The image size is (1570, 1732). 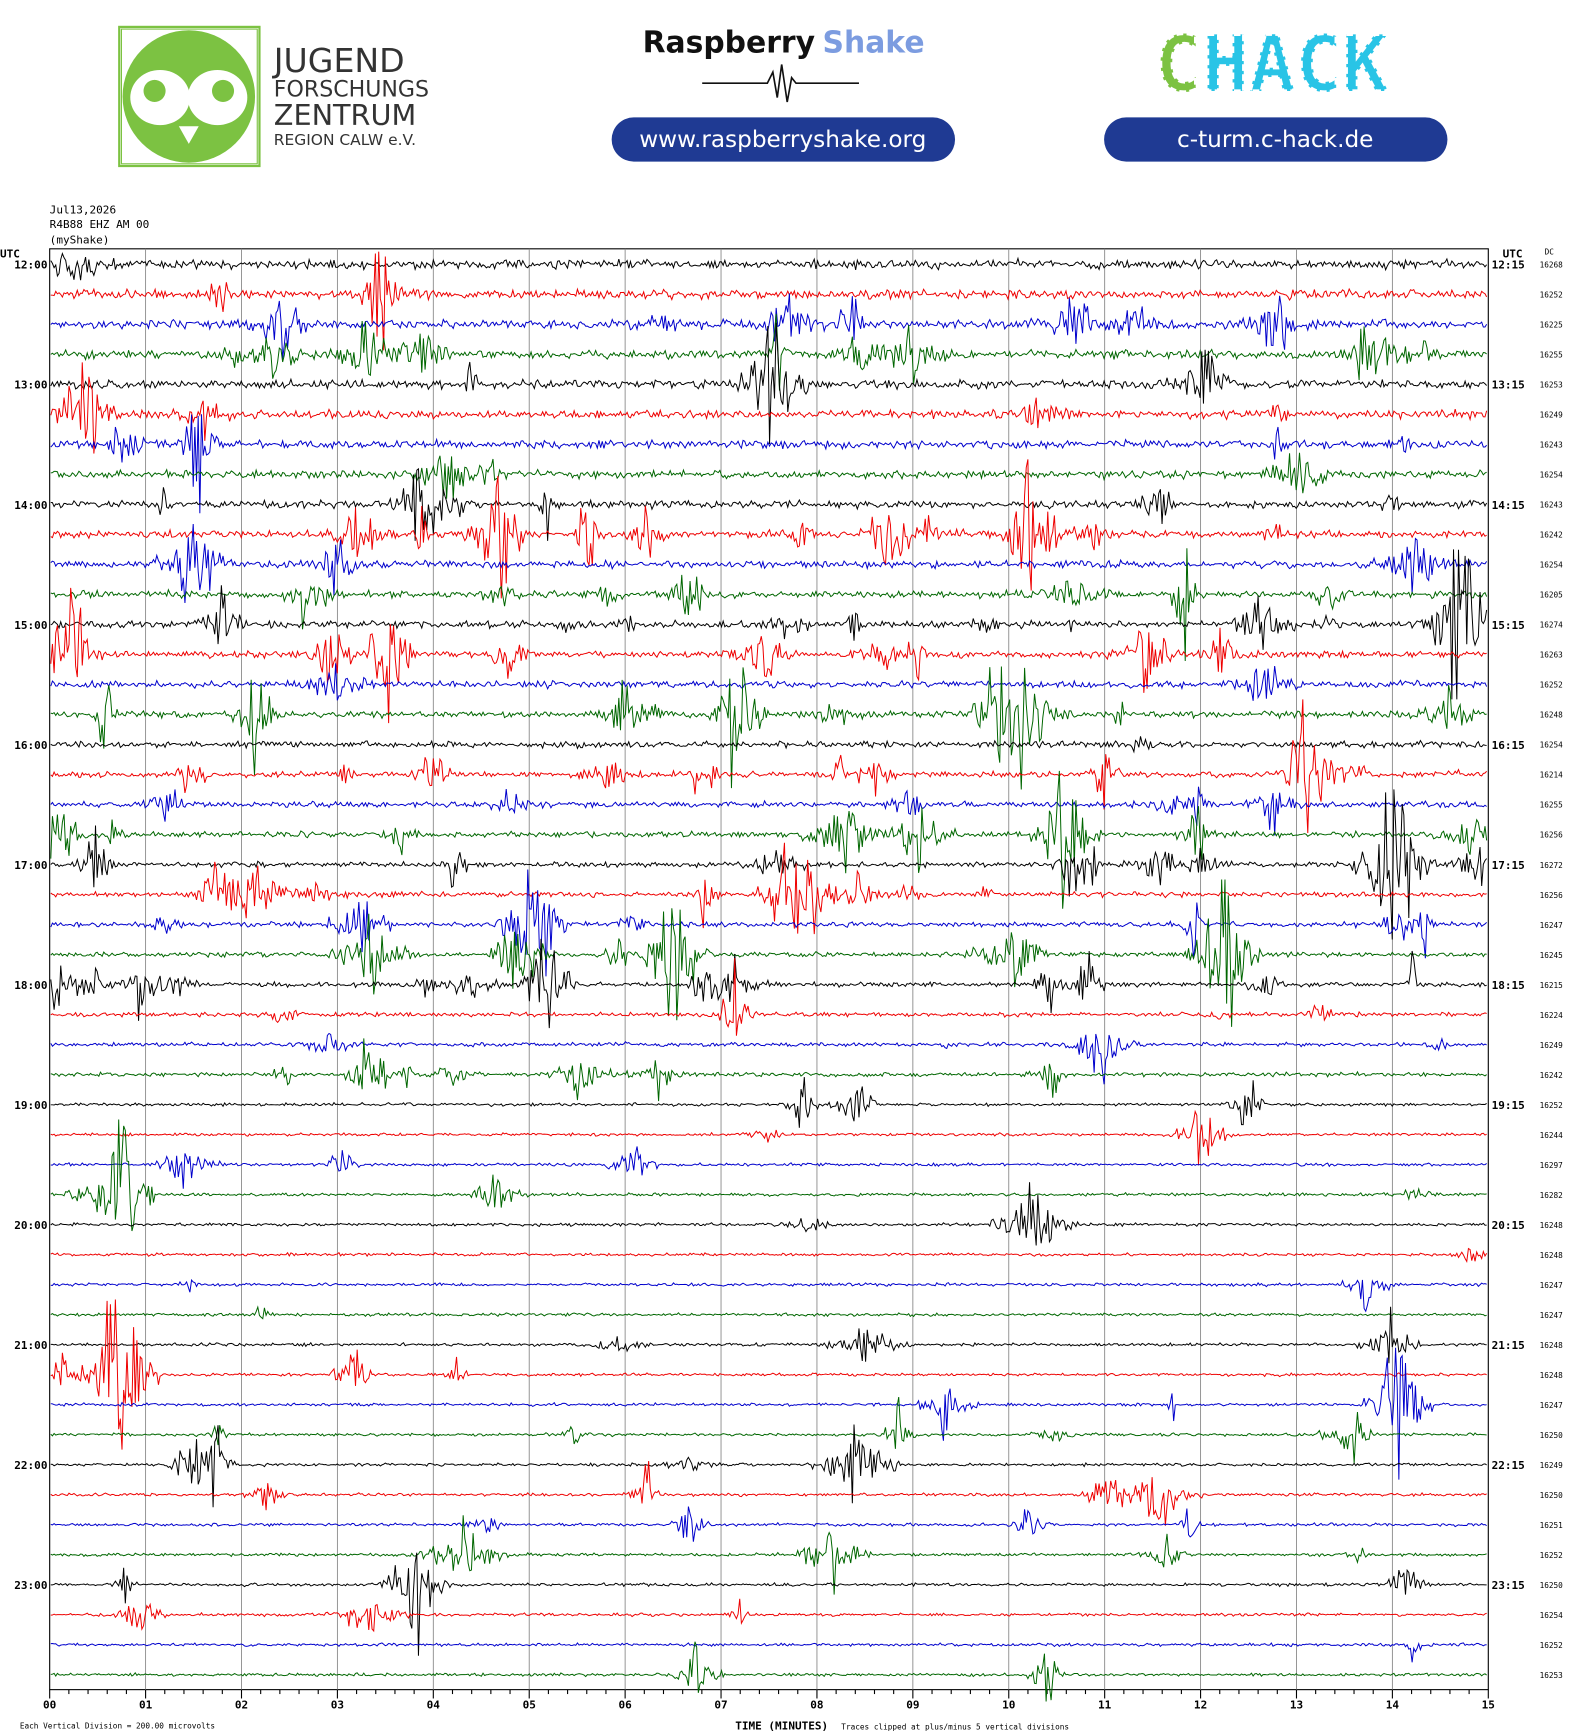 What do you see at coordinates (30, 865) in the screenshot?
I see `left-time-label: 17:00` at bounding box center [30, 865].